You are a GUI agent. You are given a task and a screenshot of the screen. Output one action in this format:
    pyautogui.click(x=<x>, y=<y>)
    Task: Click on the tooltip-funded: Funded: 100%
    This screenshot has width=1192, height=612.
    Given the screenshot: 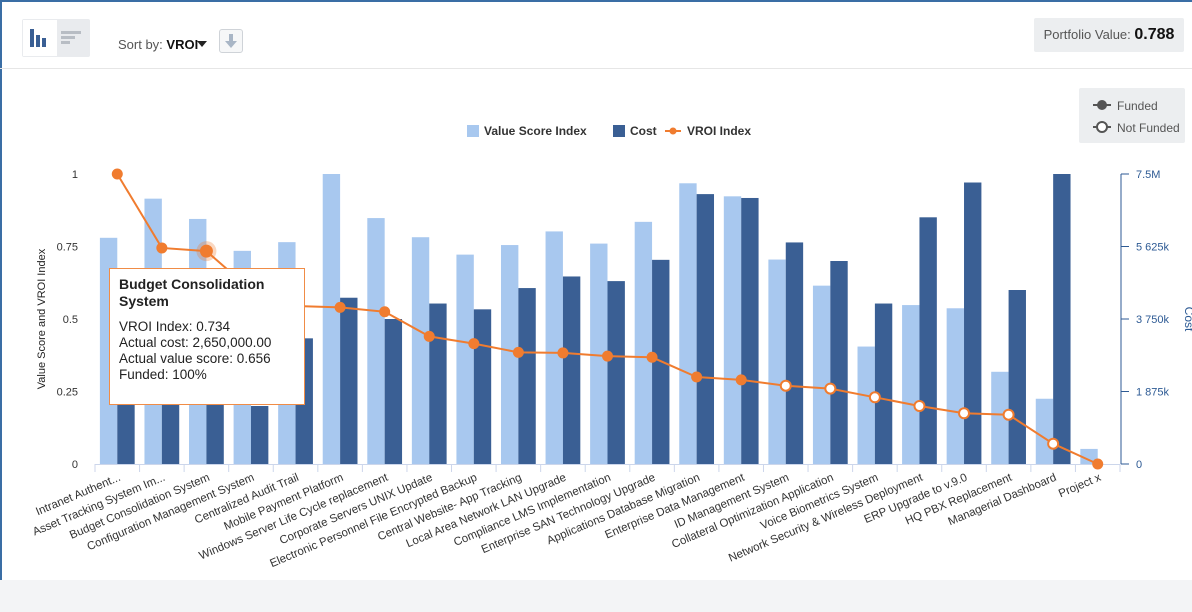 What is the action you would take?
    pyautogui.click(x=163, y=374)
    